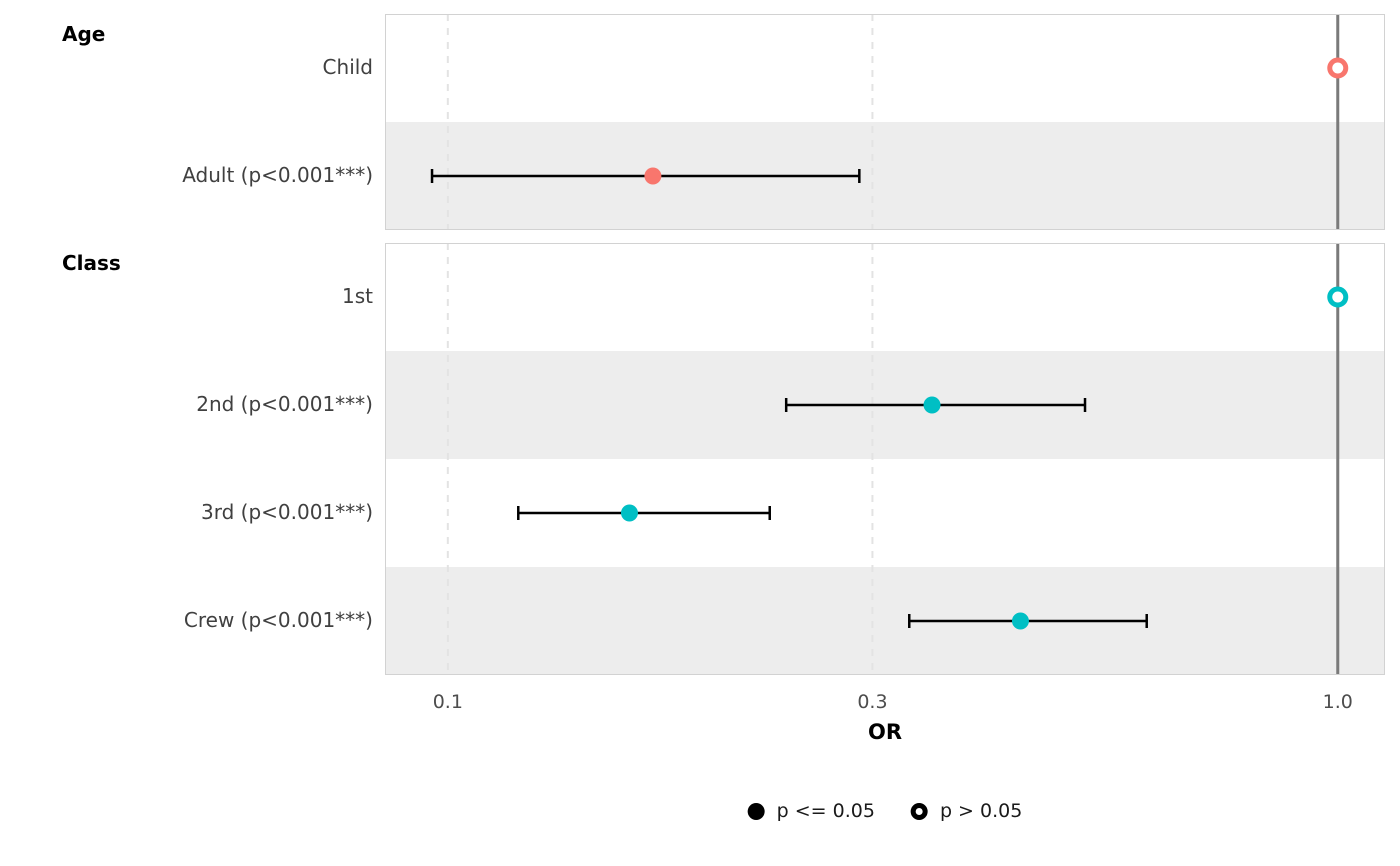 This screenshot has height=866, width=1400. What do you see at coordinates (447, 702) in the screenshot?
I see `x-tick-label-0-1: 0.1` at bounding box center [447, 702].